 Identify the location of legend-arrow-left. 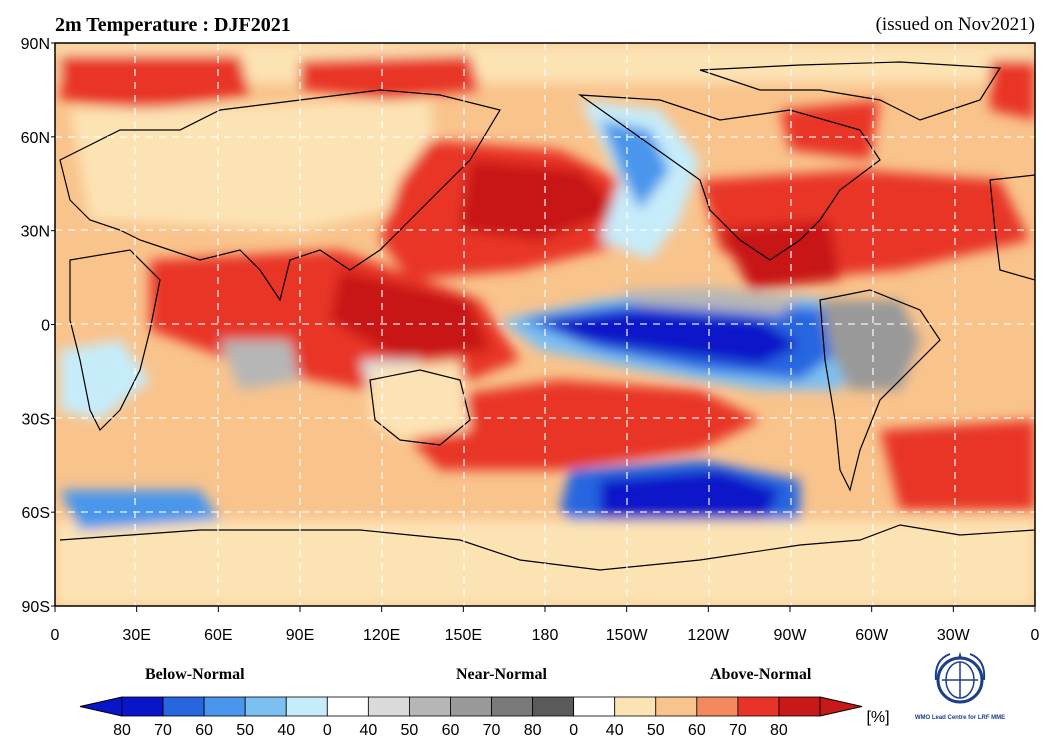
(101, 706).